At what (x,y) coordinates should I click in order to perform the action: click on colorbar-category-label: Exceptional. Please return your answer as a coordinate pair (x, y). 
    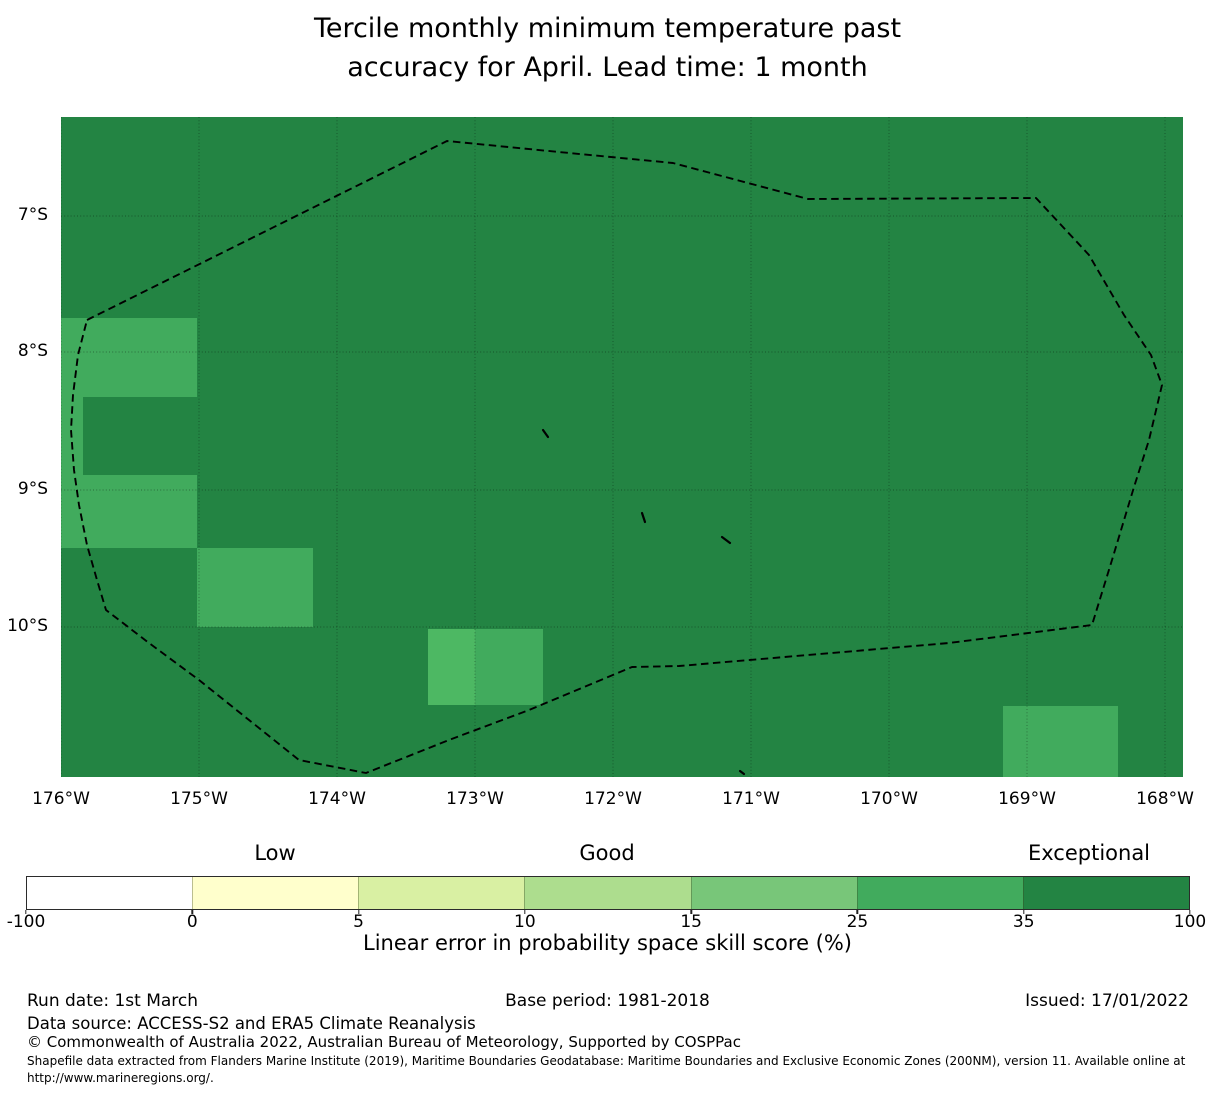
    Looking at the image, I should click on (1089, 853).